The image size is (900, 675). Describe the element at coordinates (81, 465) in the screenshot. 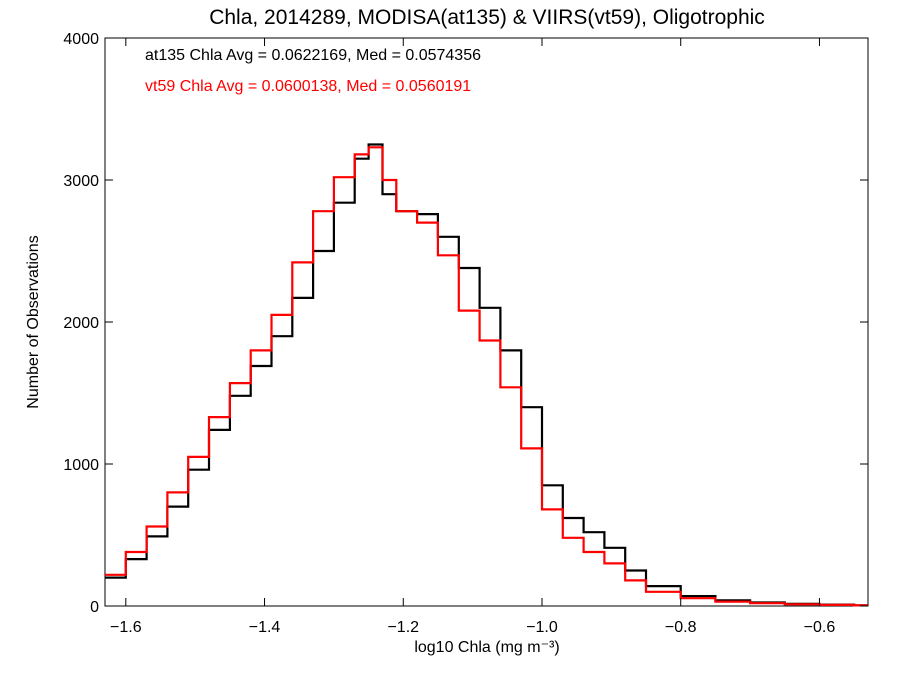

I see `y-tick-label: 1000` at that location.